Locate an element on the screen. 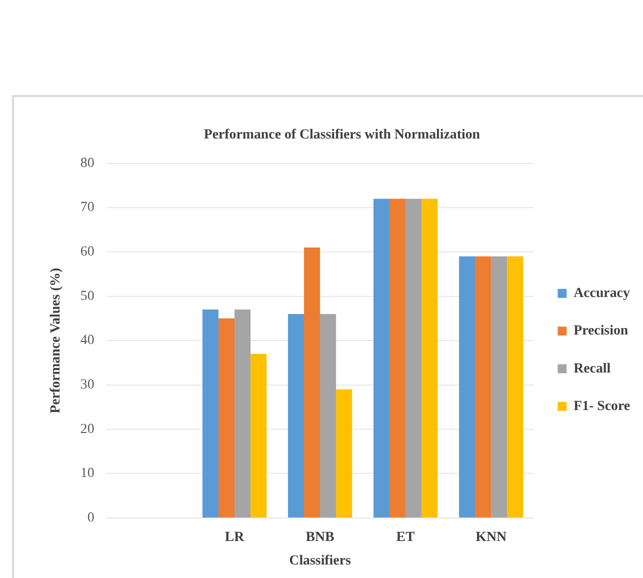  legend-label: Accuracy is located at coordinates (602, 293).